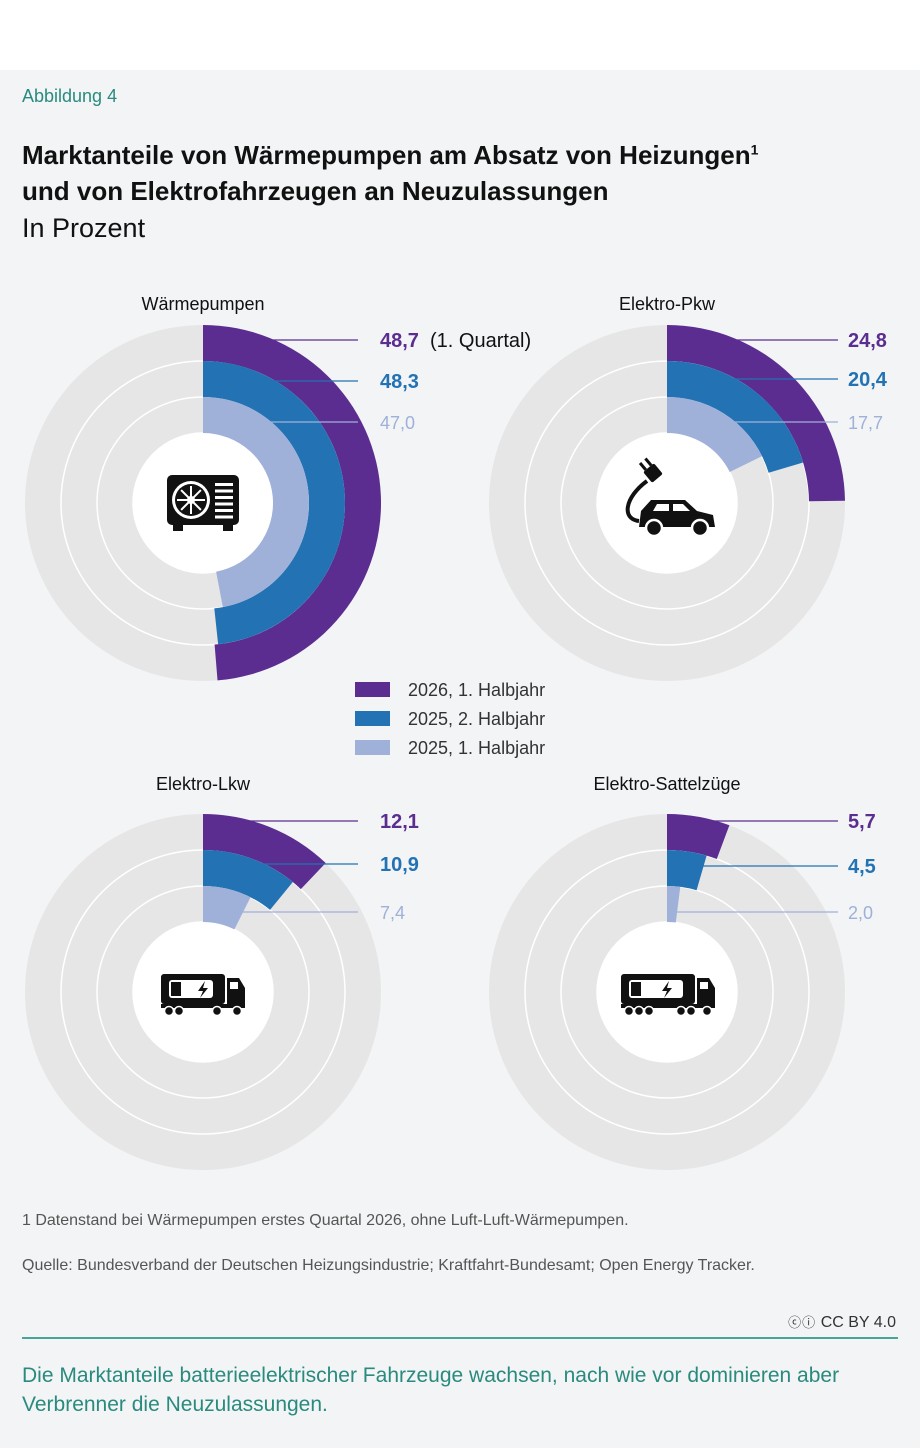  What do you see at coordinates (203, 503) in the screenshot?
I see `heat-pump-icon` at bounding box center [203, 503].